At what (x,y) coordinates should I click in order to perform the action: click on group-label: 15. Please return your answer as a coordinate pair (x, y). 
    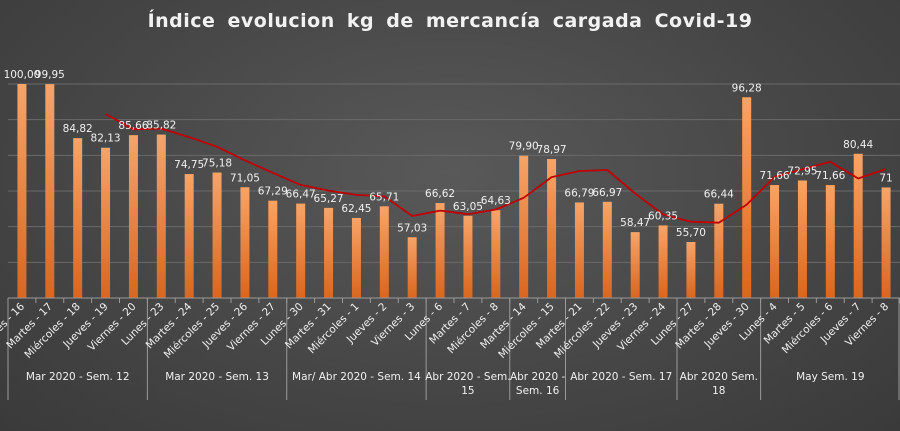
    Looking at the image, I should click on (467, 391).